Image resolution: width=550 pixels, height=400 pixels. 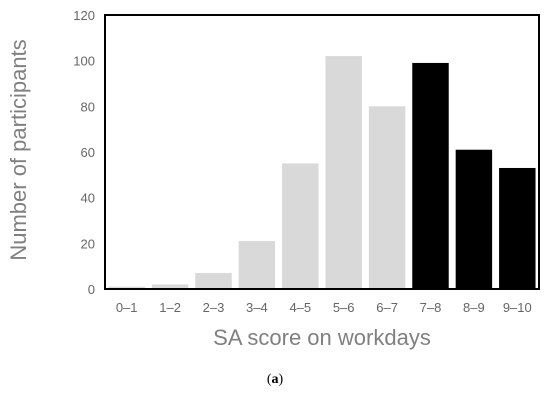 What do you see at coordinates (343, 172) in the screenshot?
I see `bar-5–6` at bounding box center [343, 172].